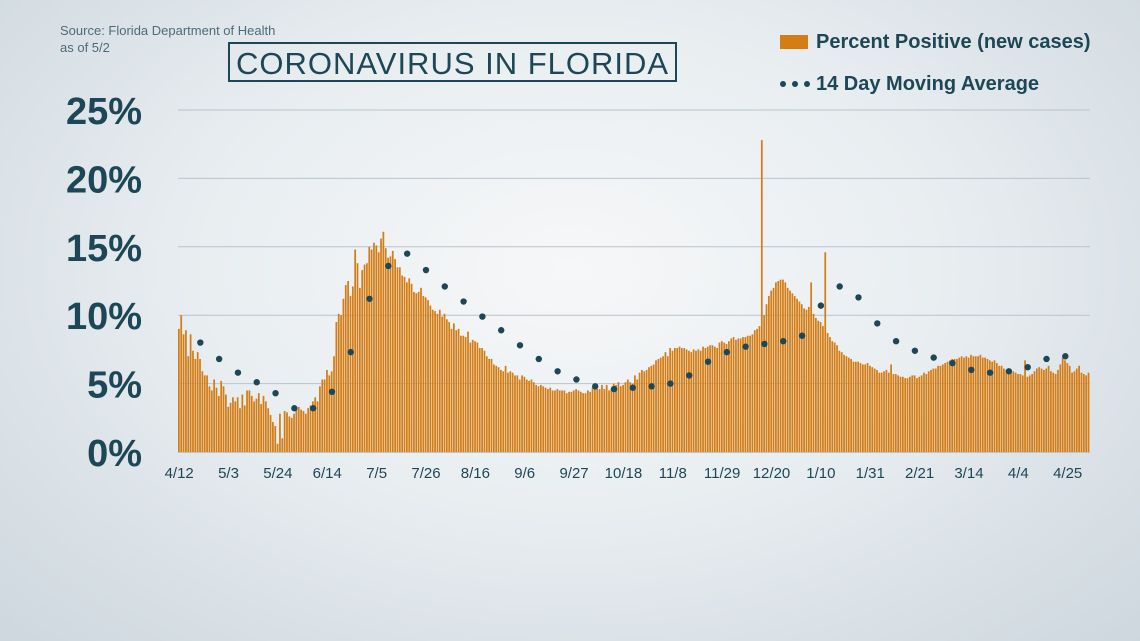  What do you see at coordinates (870, 473) in the screenshot?
I see `x-tick-label: 1/31` at bounding box center [870, 473].